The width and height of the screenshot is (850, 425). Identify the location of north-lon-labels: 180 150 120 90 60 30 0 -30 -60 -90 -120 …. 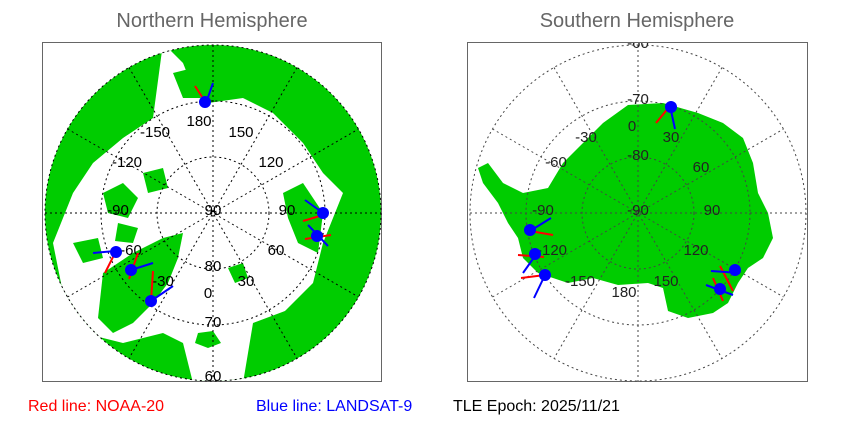
(201, 207).